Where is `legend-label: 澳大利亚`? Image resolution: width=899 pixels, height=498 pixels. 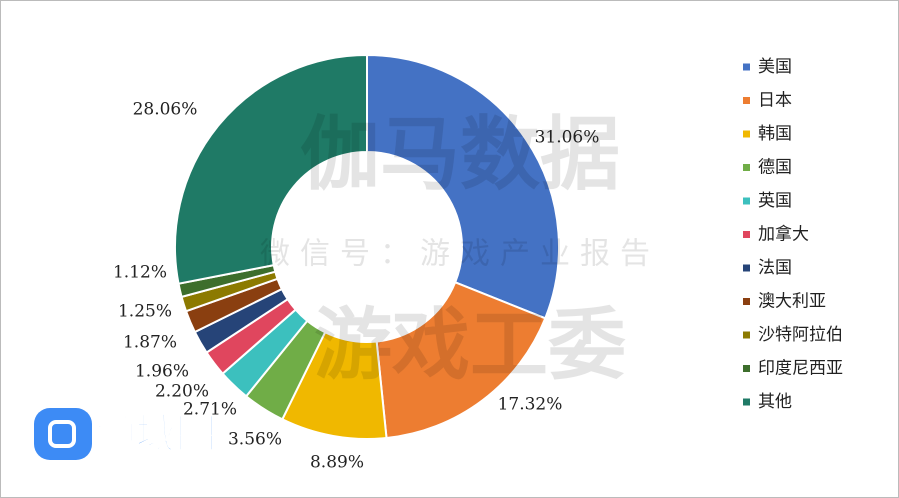 legend-label: 澳大利亚 is located at coordinates (792, 302).